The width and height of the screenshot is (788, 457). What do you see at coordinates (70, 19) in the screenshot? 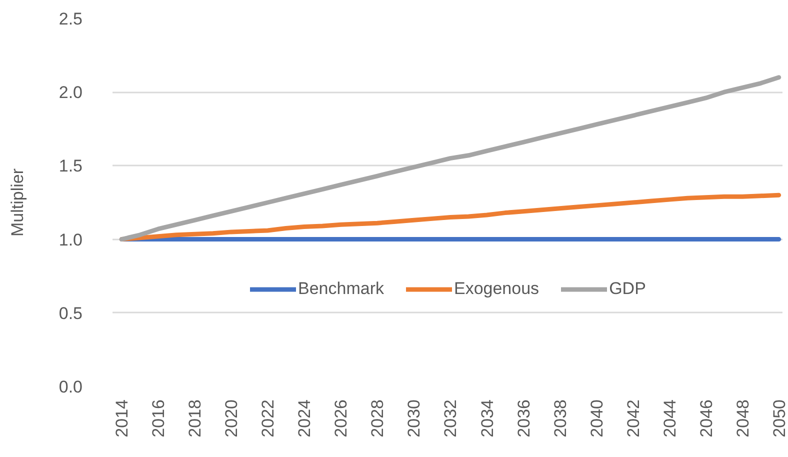
I see `y-tick-label: 2.5` at bounding box center [70, 19].